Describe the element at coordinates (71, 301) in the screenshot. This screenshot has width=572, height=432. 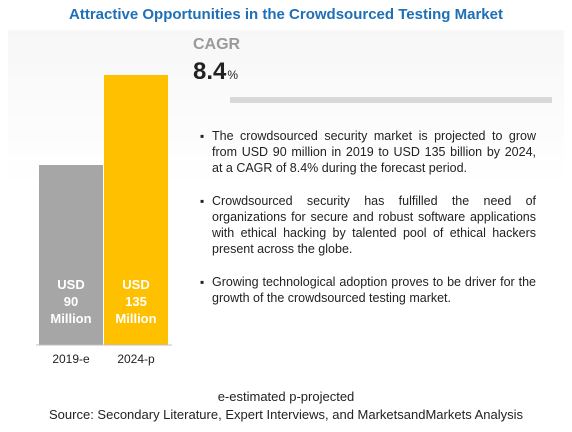
I see `bar-value-label: 90` at that location.